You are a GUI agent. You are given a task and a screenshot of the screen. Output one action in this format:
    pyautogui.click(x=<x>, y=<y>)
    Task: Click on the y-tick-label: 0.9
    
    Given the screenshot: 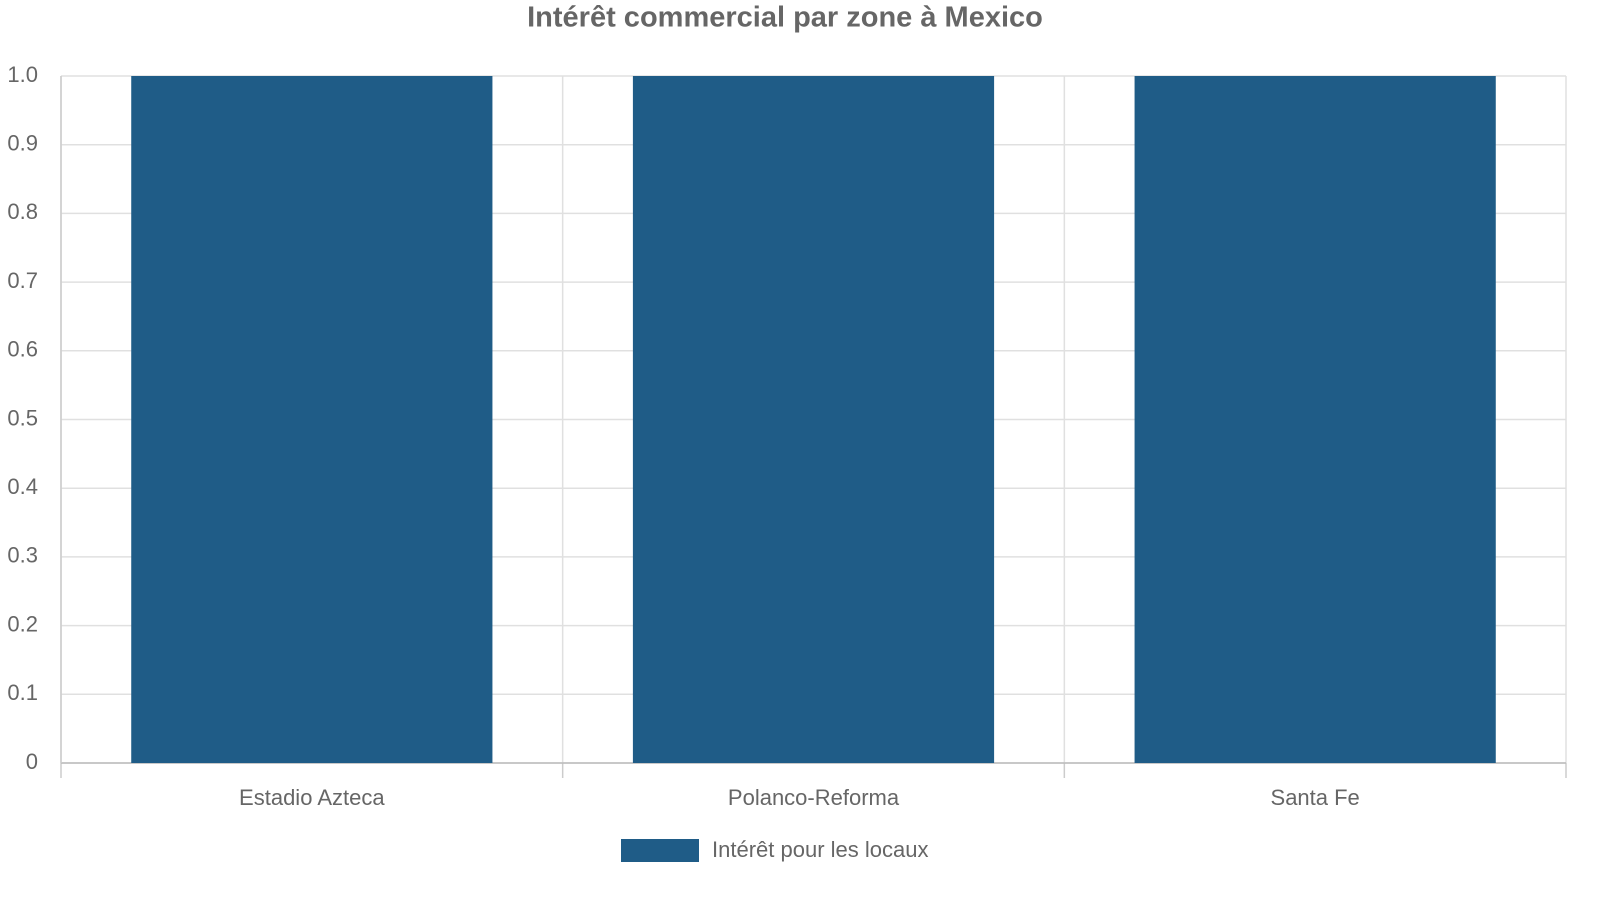 What is the action you would take?
    pyautogui.click(x=22, y=143)
    